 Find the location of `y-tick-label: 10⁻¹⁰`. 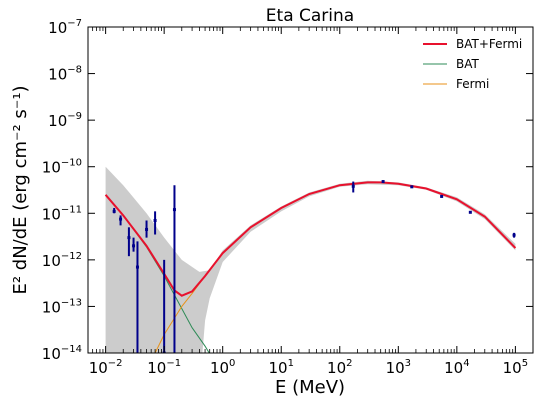

y-tick-label: 10⁻¹⁰ is located at coordinates (62, 167).